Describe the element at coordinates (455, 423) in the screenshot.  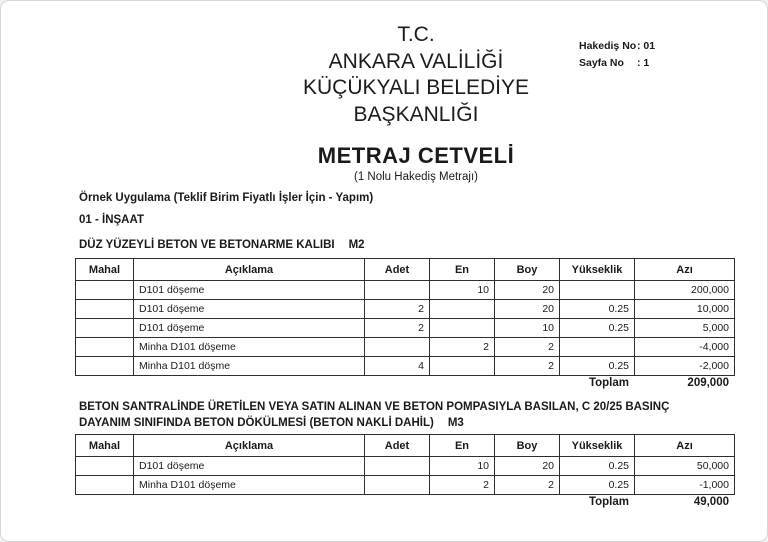
I see `section-2-unit: M3` at that location.